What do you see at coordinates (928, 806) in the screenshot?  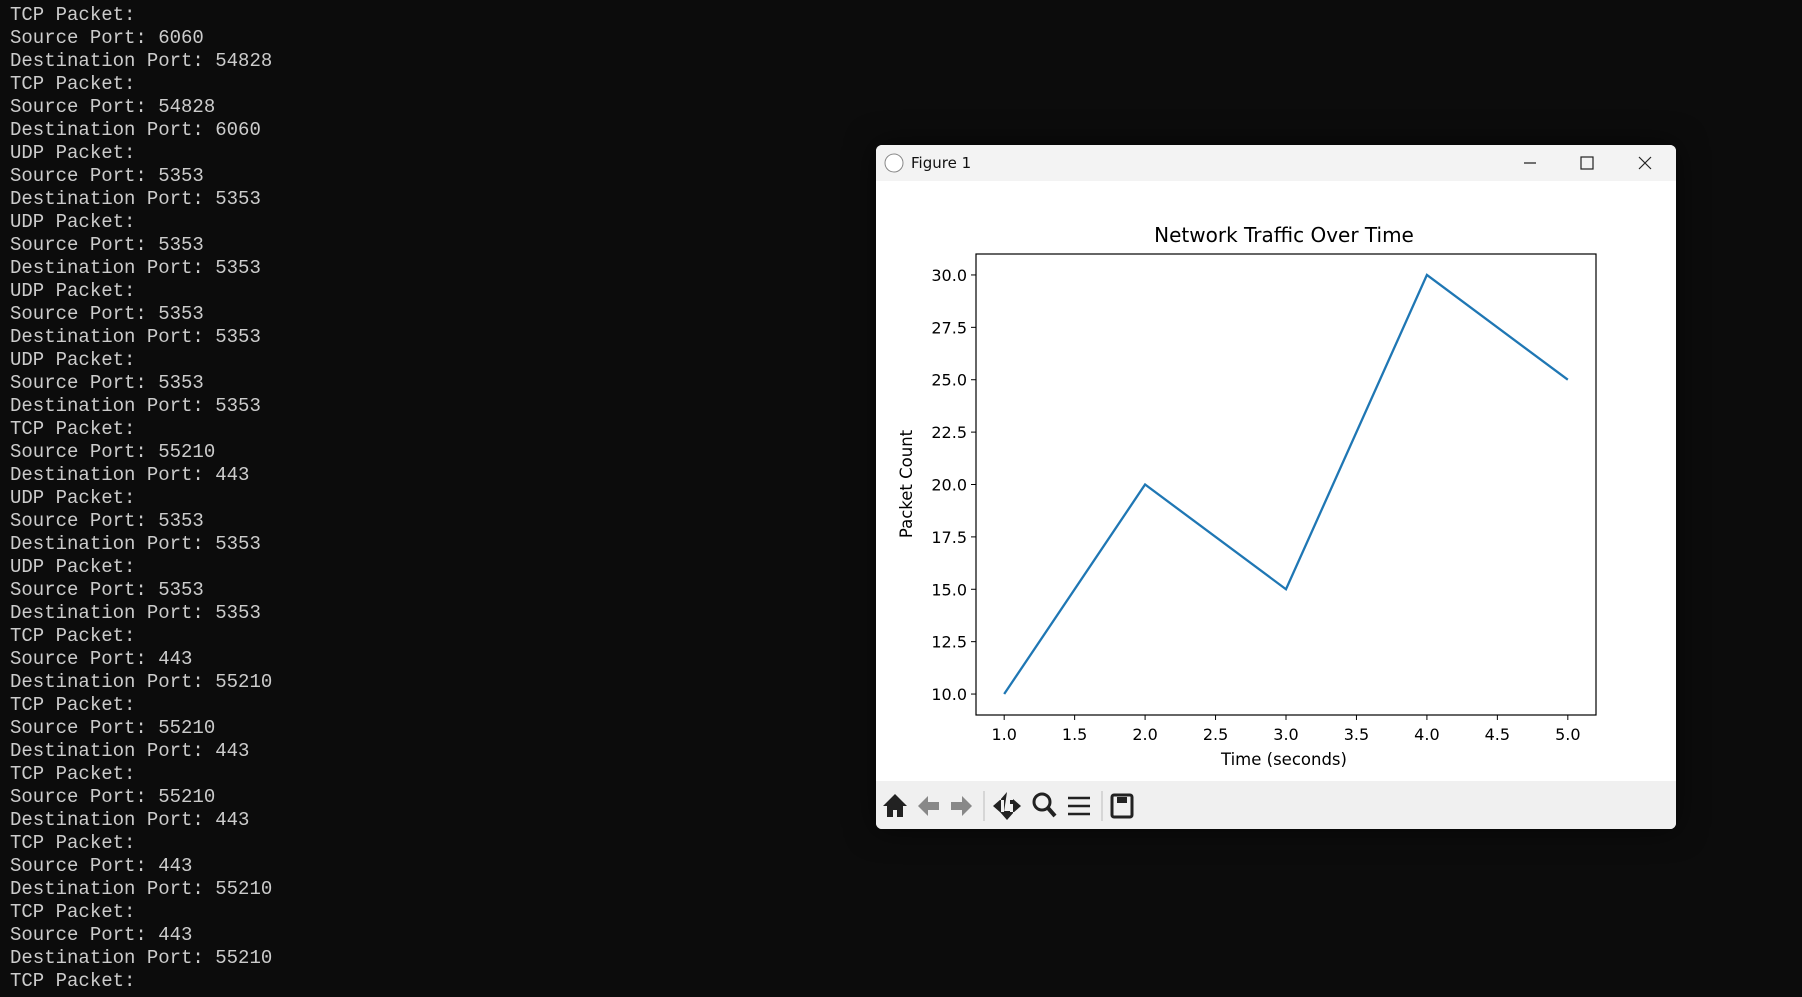 I see `back-button` at bounding box center [928, 806].